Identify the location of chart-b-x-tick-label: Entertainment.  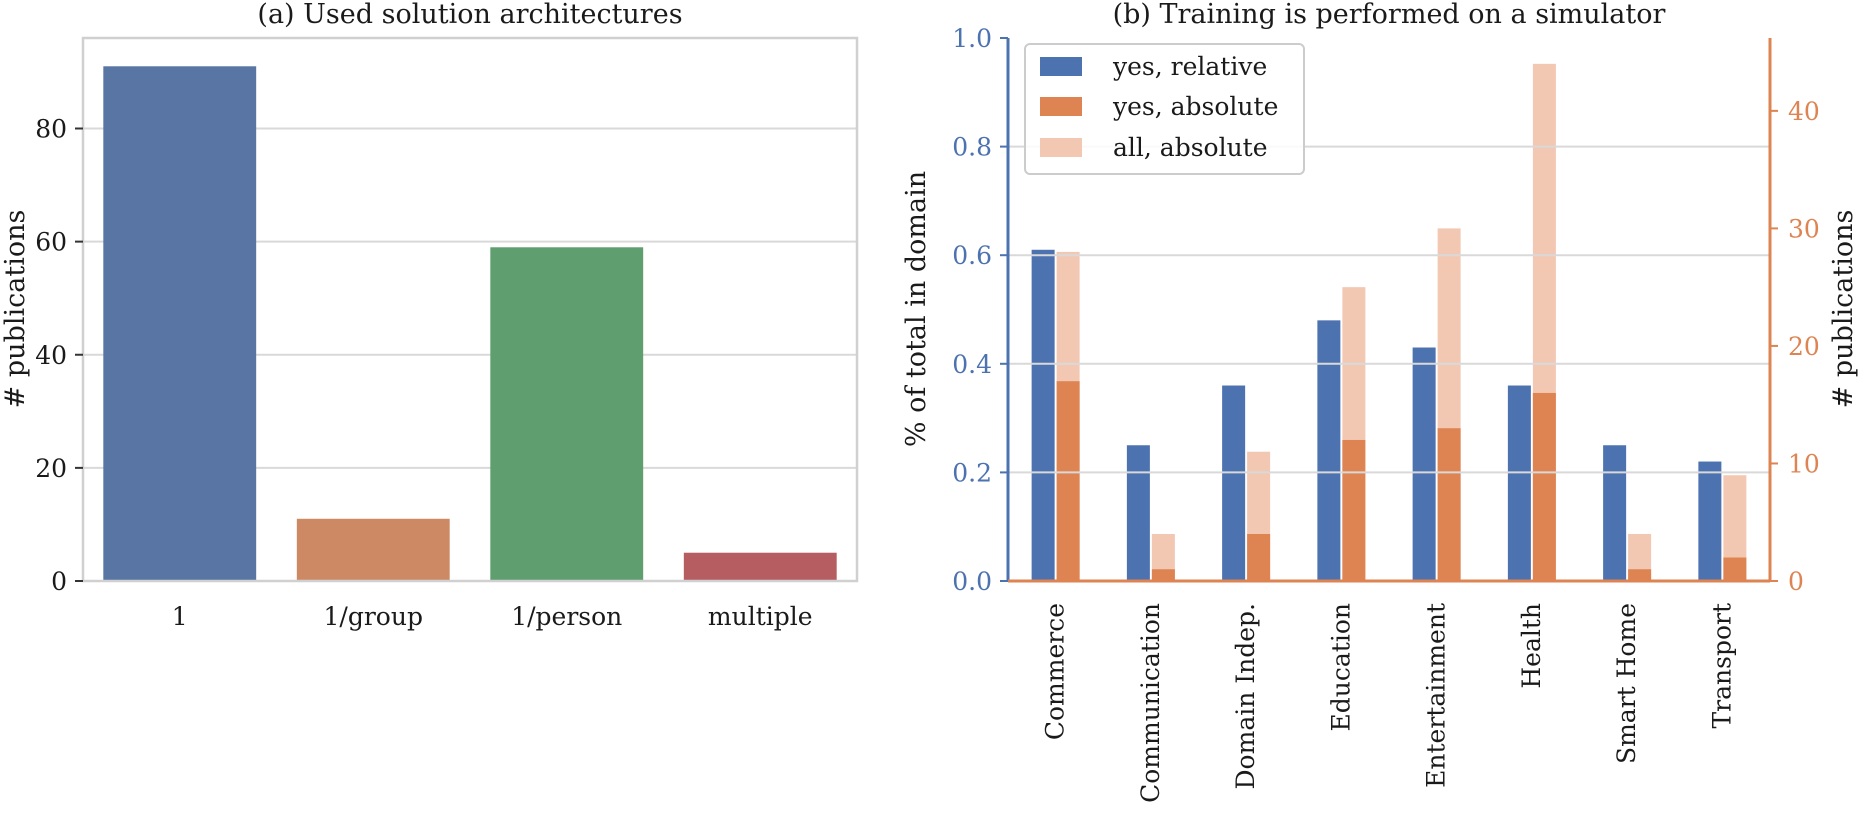
(1436, 695).